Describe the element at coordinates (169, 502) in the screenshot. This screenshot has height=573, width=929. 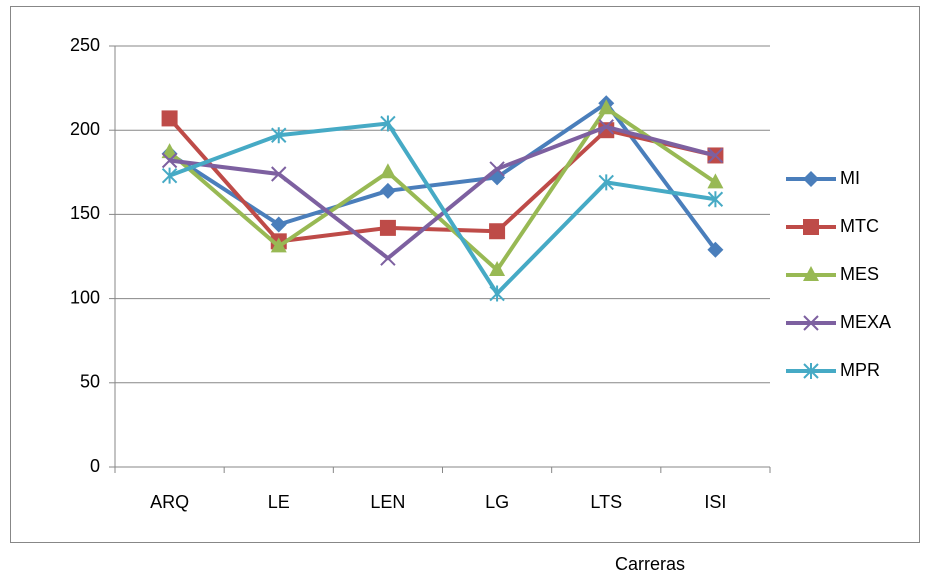
I see `x-tick-label: ARQ` at that location.